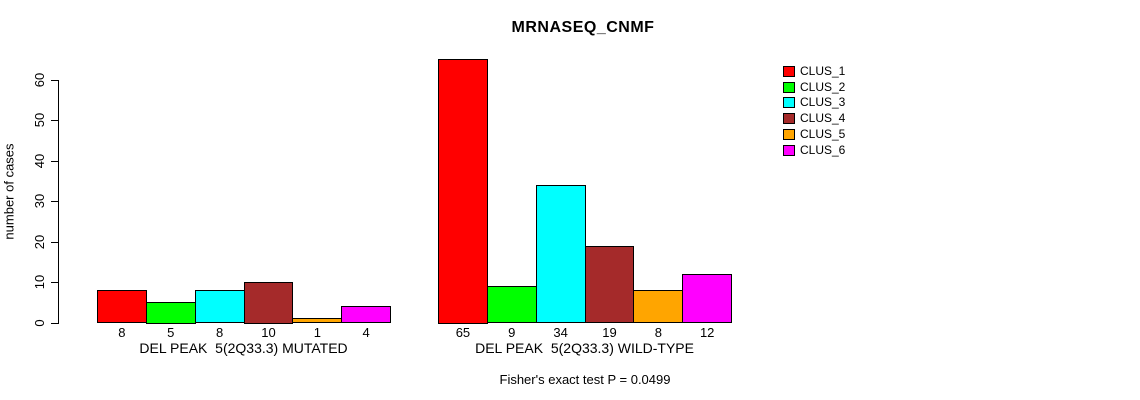 Image resolution: width=1140 pixels, height=400 pixels. What do you see at coordinates (39, 160) in the screenshot?
I see `y-tick-label: 40` at bounding box center [39, 160].